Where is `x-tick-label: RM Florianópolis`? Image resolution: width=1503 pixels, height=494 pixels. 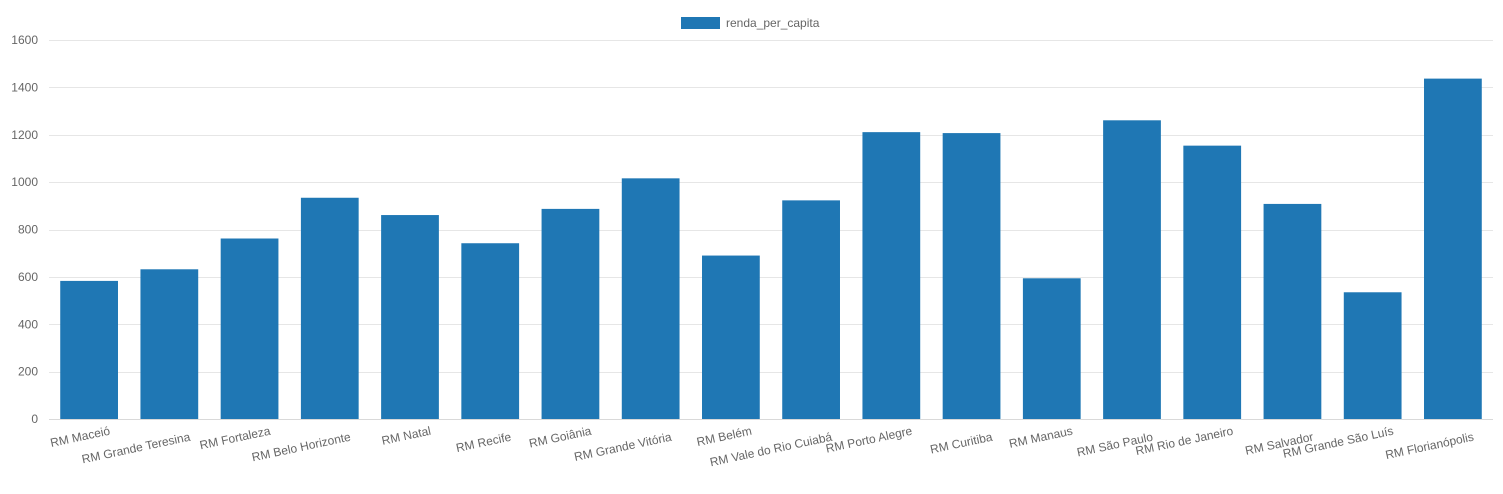
x-tick-label: RM Florianópolis is located at coordinates (1429, 446).